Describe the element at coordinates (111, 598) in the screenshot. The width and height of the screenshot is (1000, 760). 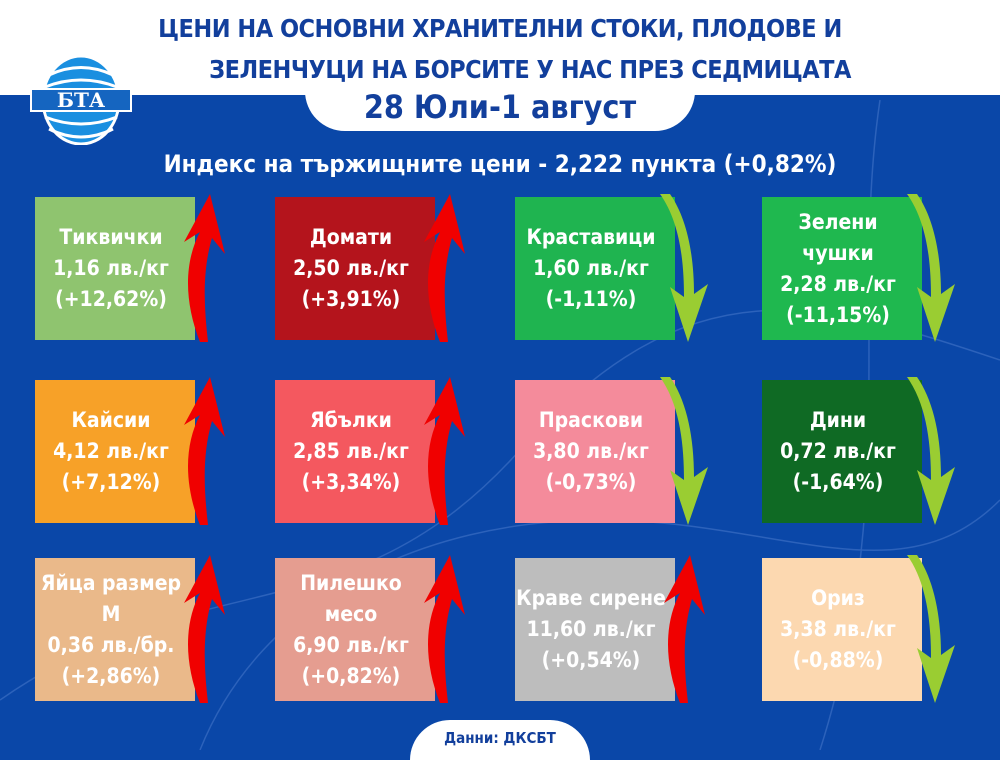
I see `card-name: Яйца размер М` at that location.